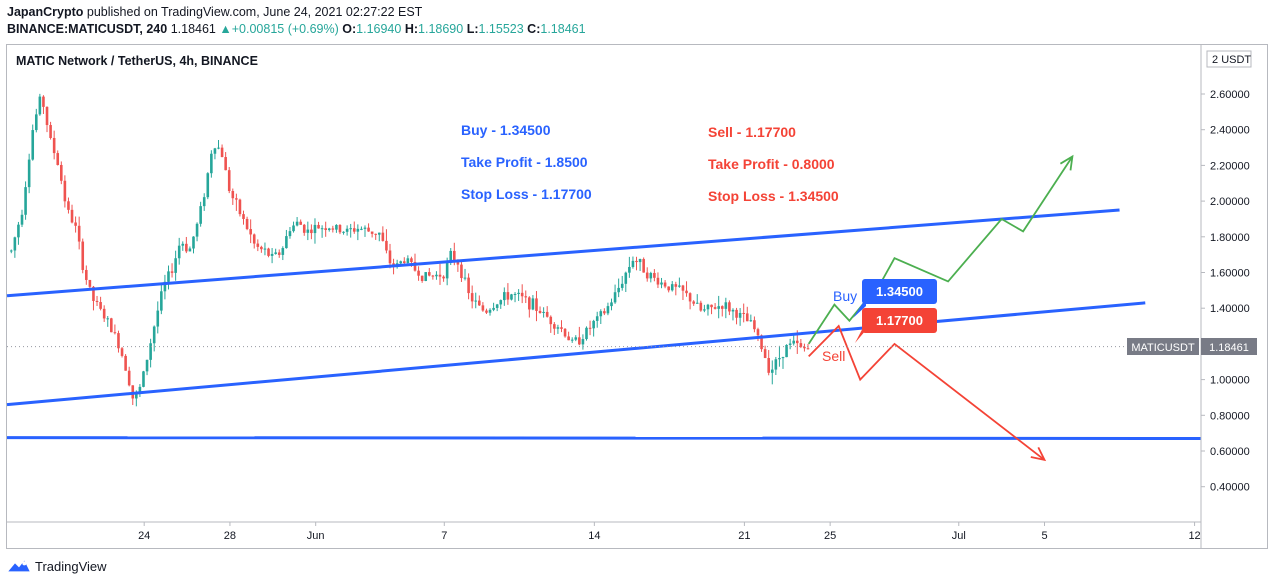 The width and height of the screenshot is (1274, 586). I want to click on buy-plan-entry: Buy - 1.34500, so click(506, 130).